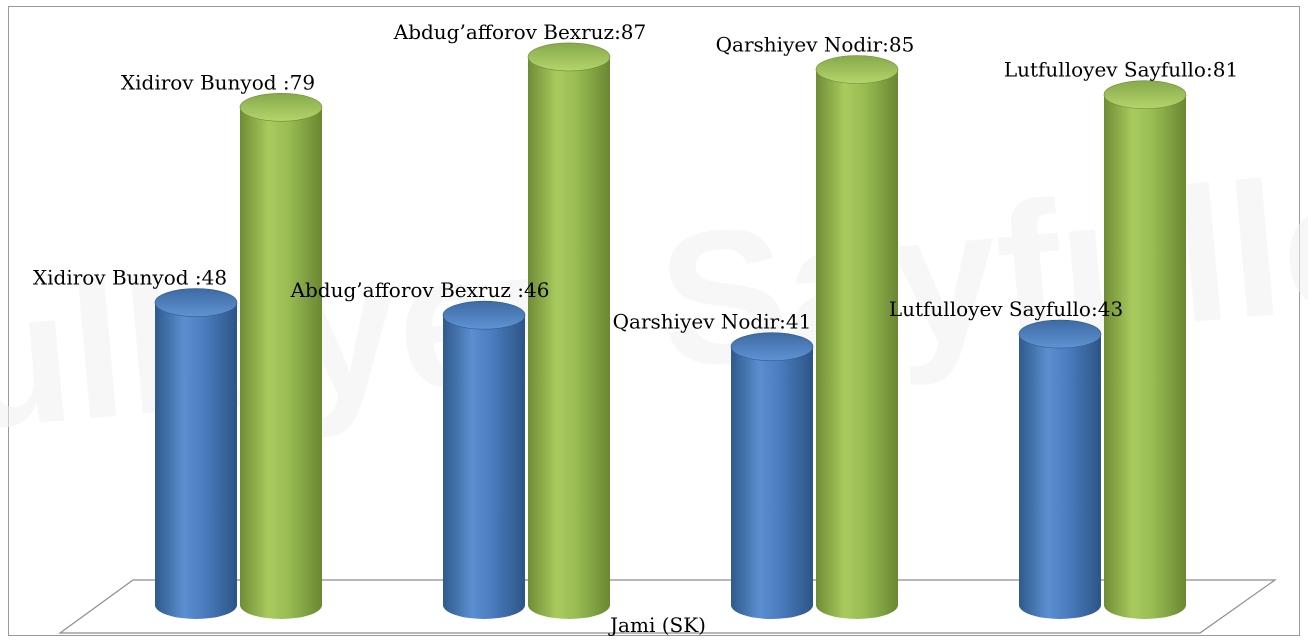 The width and height of the screenshot is (1308, 642). Describe the element at coordinates (1006, 309) in the screenshot. I see `data-label-lutfulloyev-sayfullo-series-1: Lutfulloyev Sayfullo:43` at that location.